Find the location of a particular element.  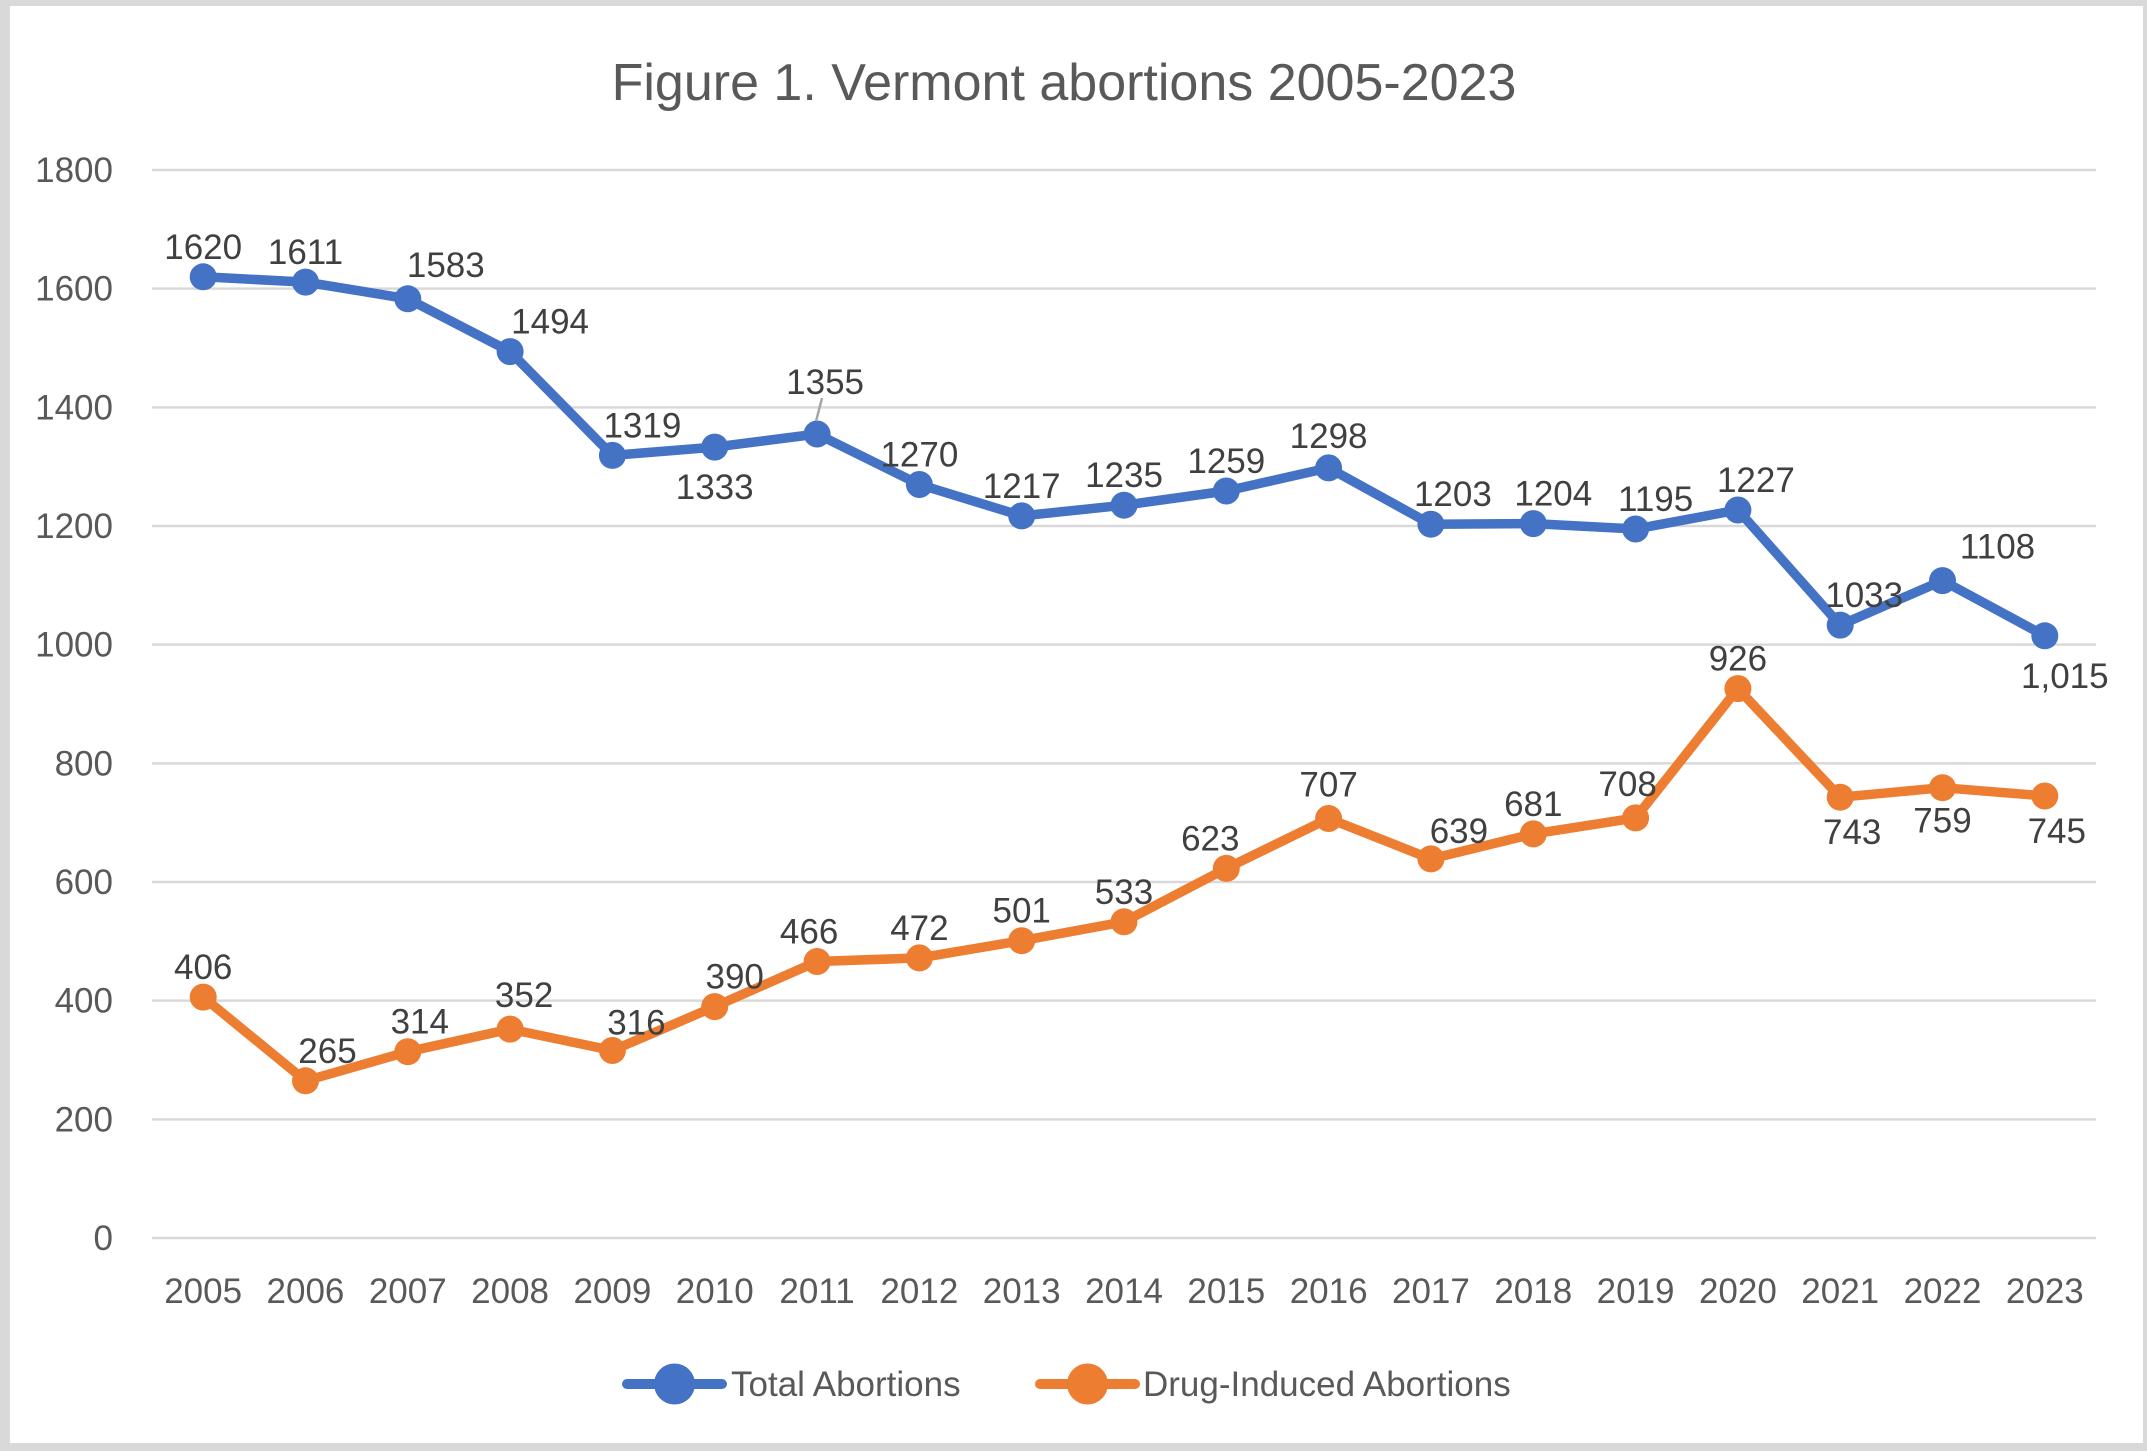

data-label-total-abortions-2014: 1235 is located at coordinates (1124, 475).